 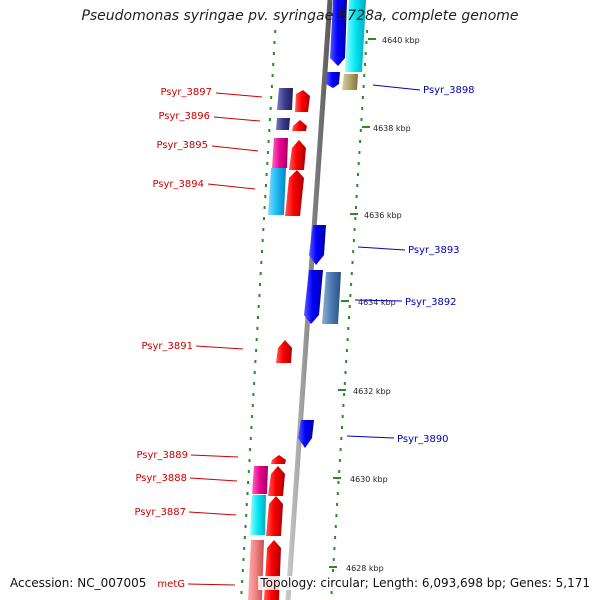 I want to click on gene-label-psyr-3887: Psyr_3887, so click(x=160, y=512).